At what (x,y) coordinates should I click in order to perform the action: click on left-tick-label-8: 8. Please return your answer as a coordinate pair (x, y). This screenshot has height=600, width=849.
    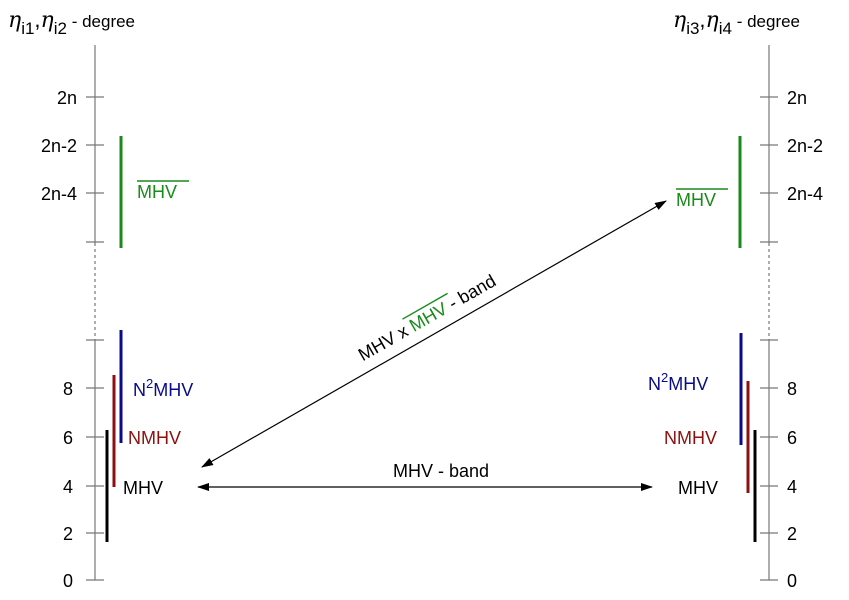
    Looking at the image, I should click on (68, 389).